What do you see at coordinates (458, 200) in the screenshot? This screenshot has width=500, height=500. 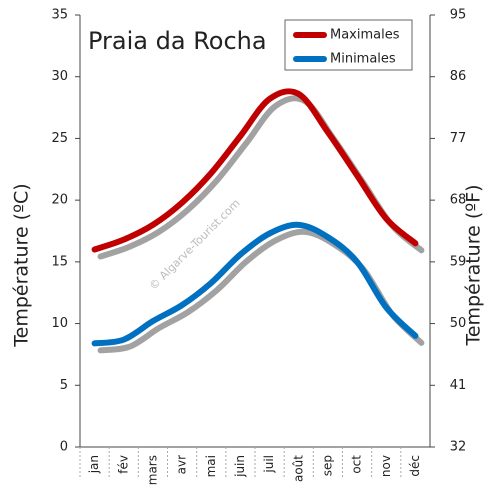 I see `y2-tick-label: 68` at bounding box center [458, 200].